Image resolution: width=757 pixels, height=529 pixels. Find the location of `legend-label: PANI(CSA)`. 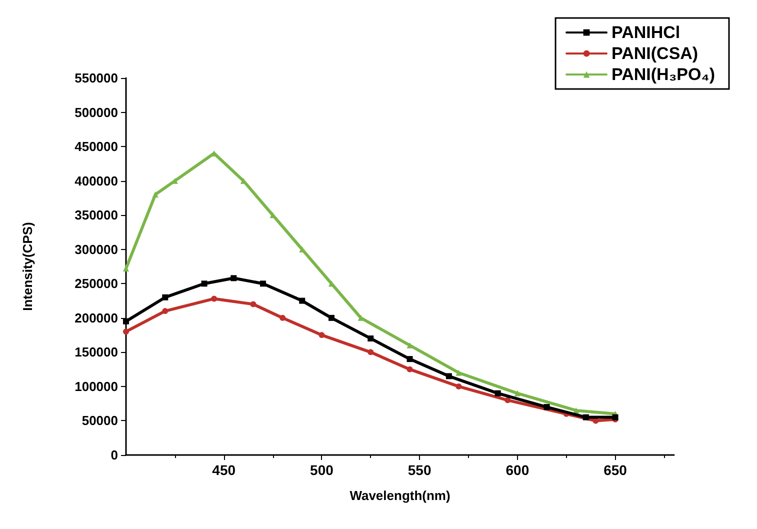

legend-label: PANI(CSA) is located at coordinates (655, 53).